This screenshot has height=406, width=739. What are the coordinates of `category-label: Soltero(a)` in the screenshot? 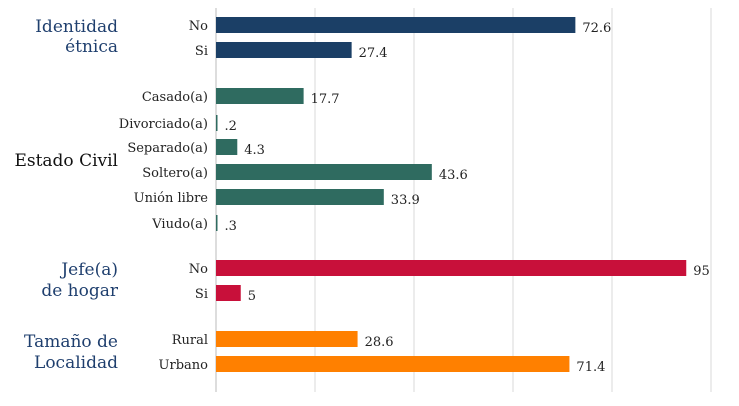 It's located at (175, 173).